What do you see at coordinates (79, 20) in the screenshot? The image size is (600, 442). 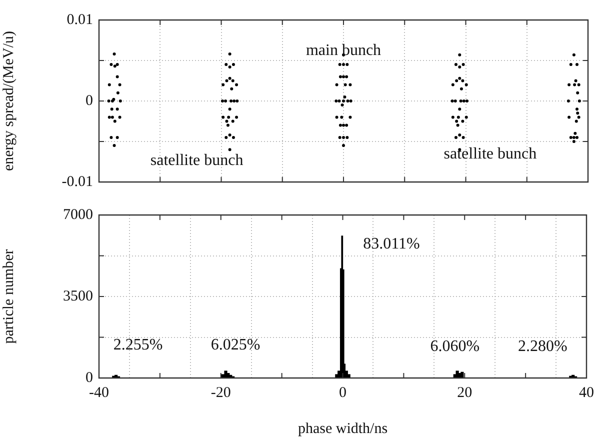 I see `y-tick-label: 0.01` at bounding box center [79, 20].